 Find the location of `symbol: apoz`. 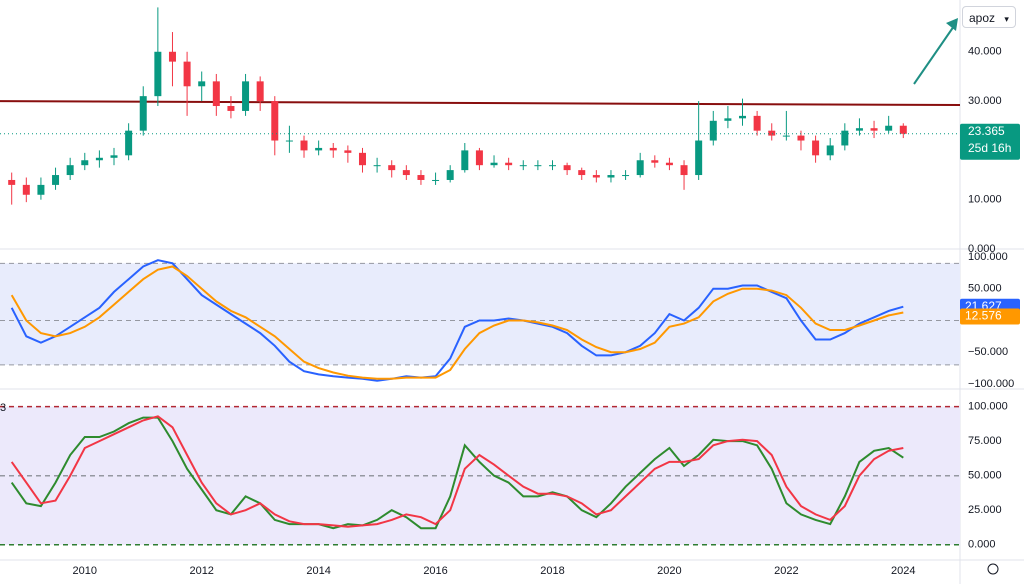

symbol: apoz is located at coordinates (982, 18).